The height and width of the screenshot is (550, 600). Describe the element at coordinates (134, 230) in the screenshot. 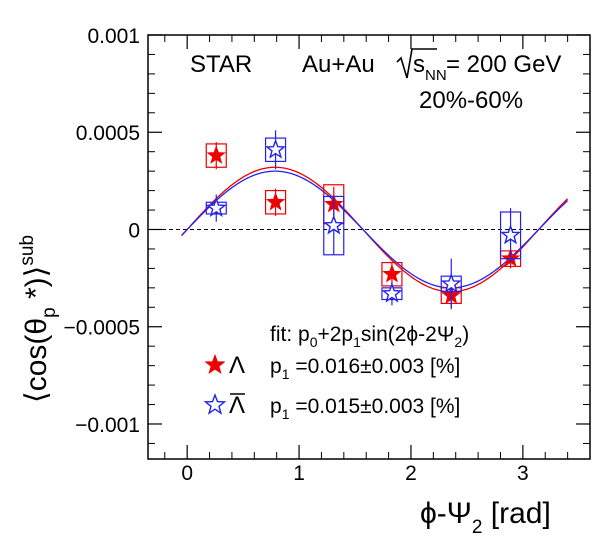

I see `y-tick-label: 0` at that location.